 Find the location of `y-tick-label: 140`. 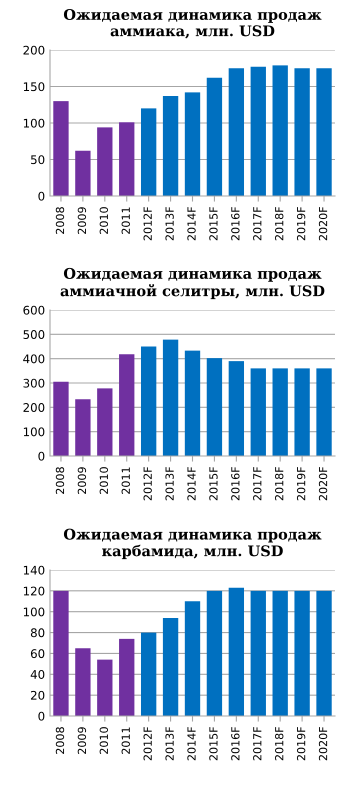

y-tick-label: 140 is located at coordinates (34, 570).